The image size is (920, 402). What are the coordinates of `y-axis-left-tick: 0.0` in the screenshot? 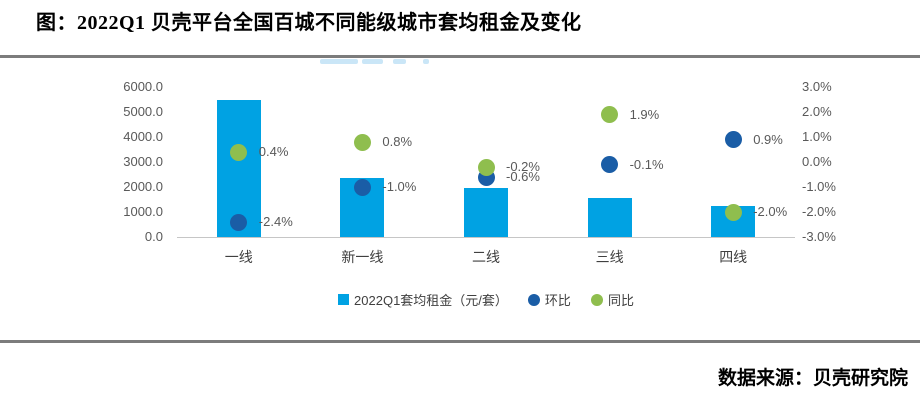 It's located at (153, 236).